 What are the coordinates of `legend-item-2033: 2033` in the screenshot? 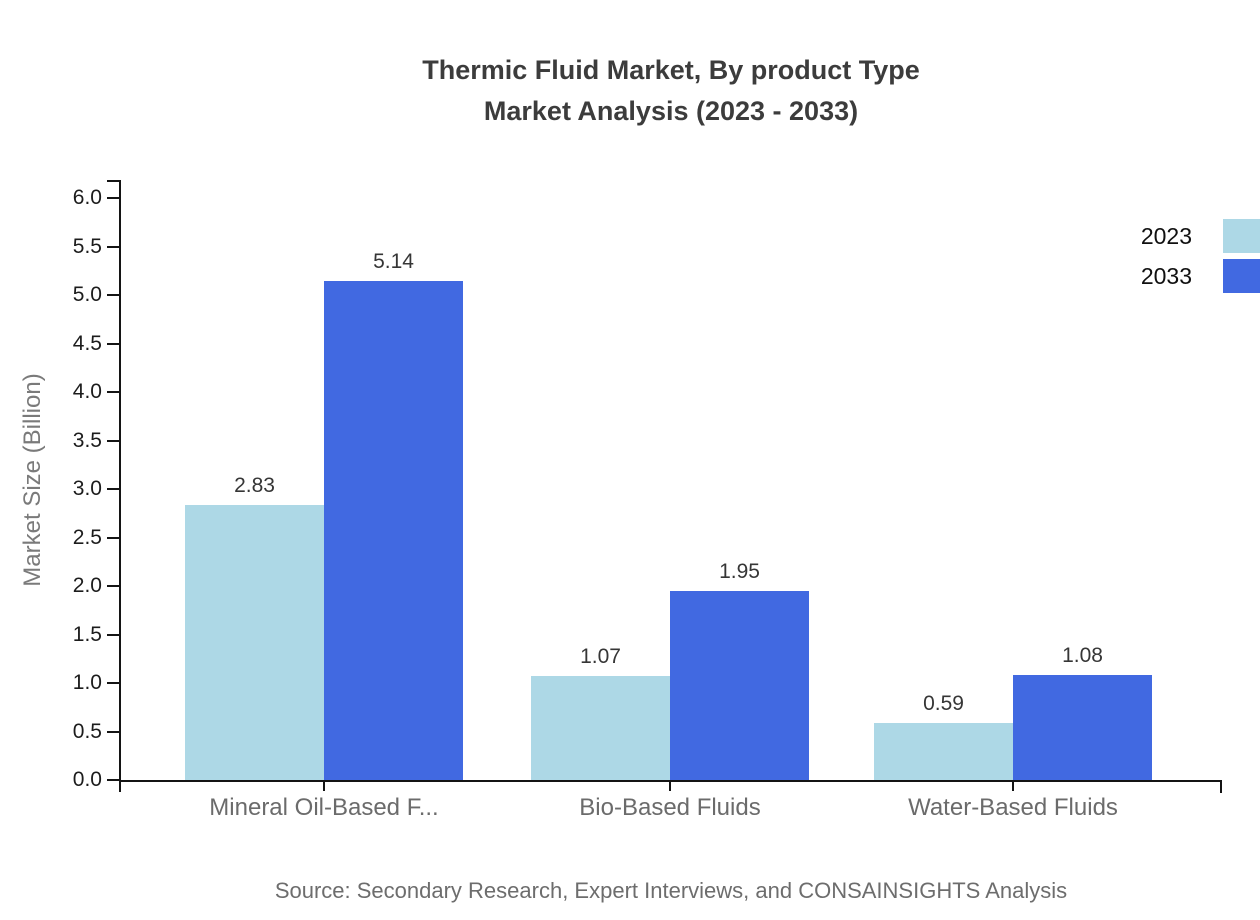 It's located at (1200, 276).